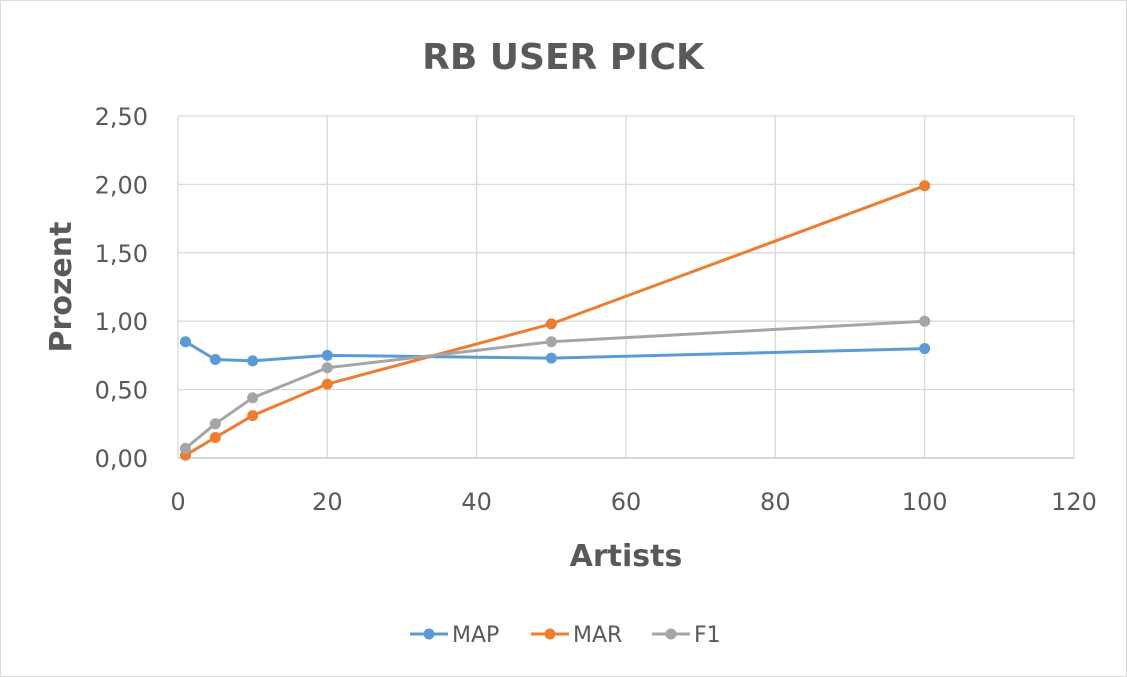 This screenshot has width=1127, height=677. Describe the element at coordinates (121, 254) in the screenshot. I see `y-tick-label: 1,50` at that location.